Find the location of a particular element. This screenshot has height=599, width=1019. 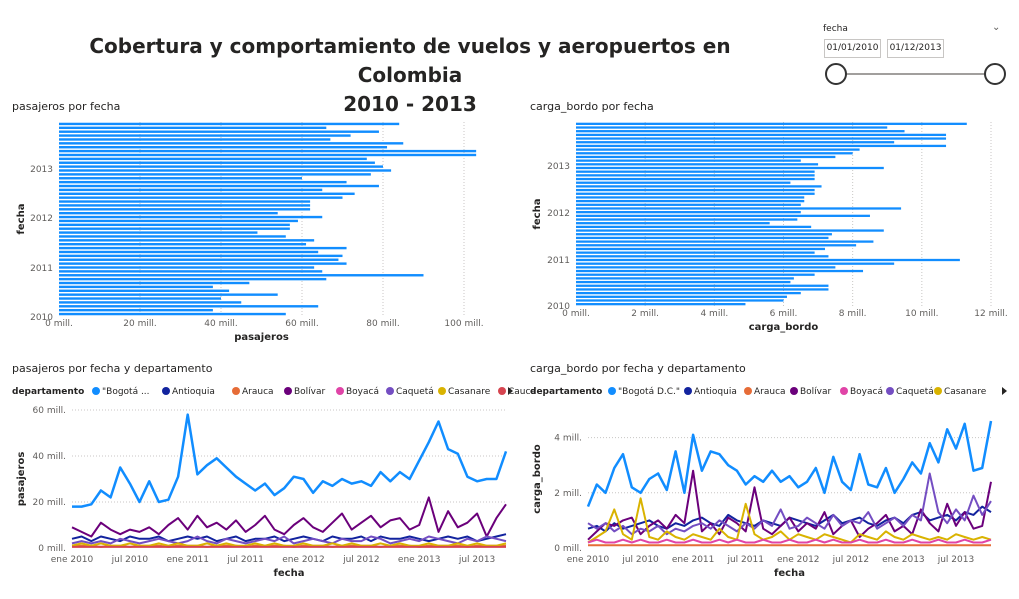

chevron-down-icon: ⌄ is located at coordinates (996, 27).